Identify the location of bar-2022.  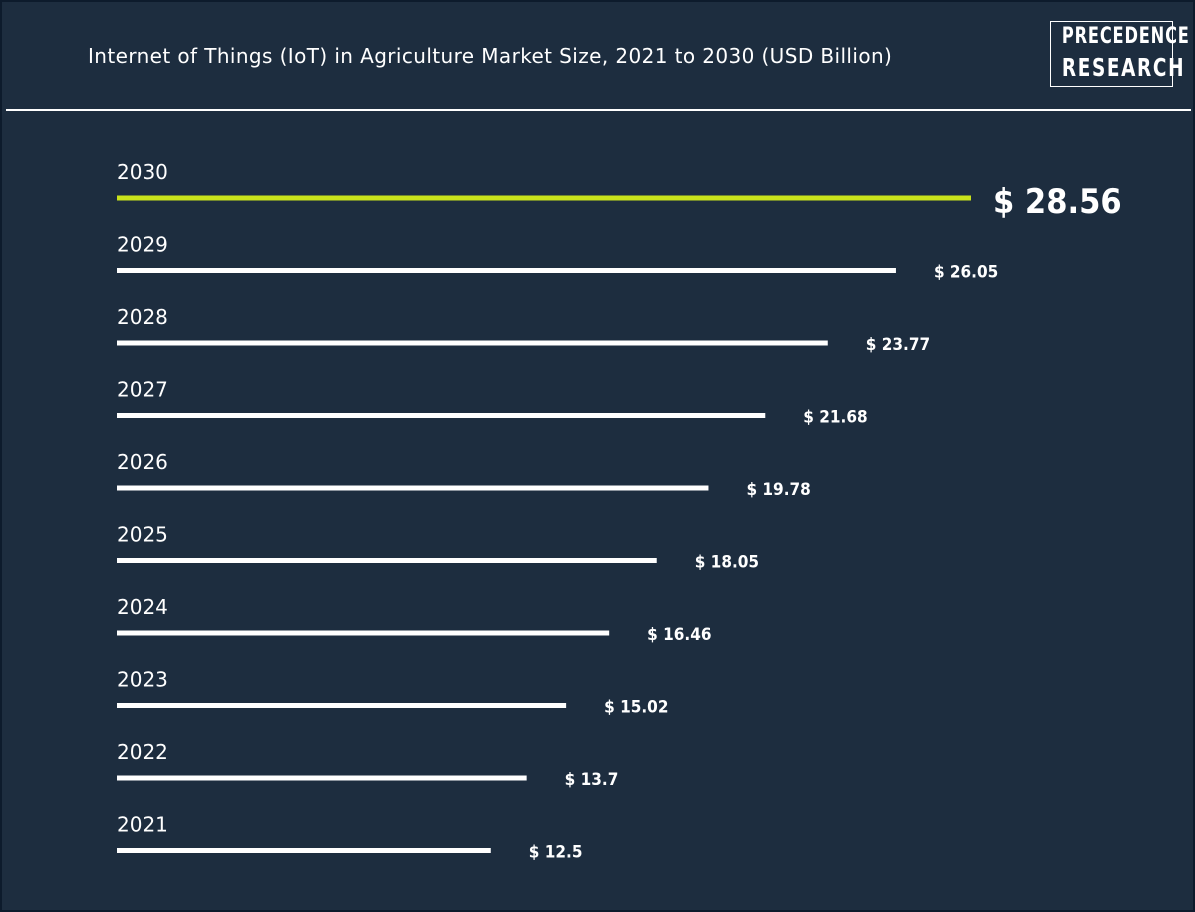
(322, 778).